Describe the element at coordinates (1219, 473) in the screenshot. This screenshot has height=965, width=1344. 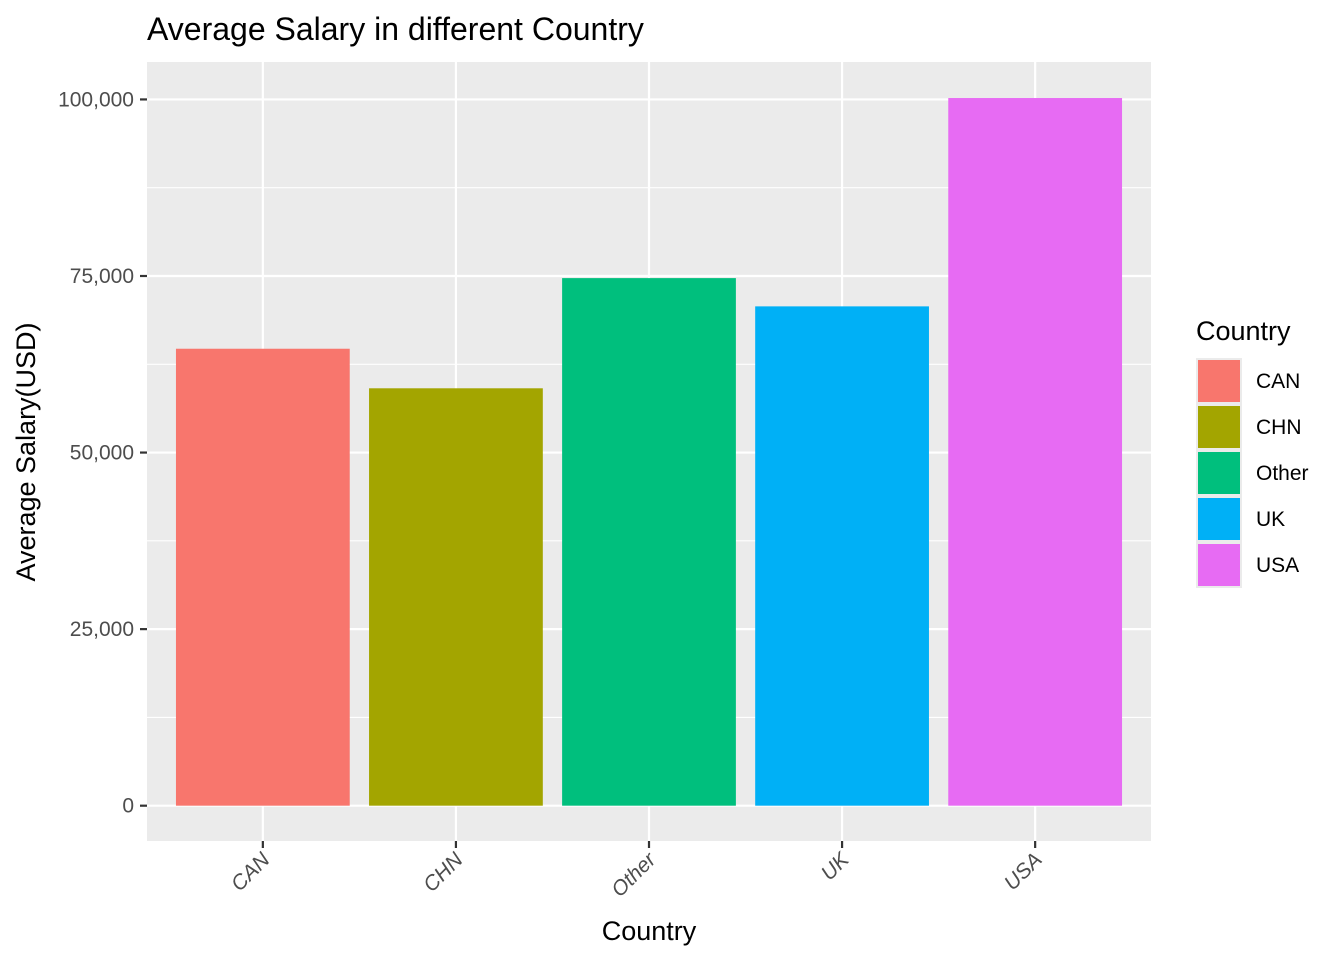
I see `legend-swatch-other` at that location.